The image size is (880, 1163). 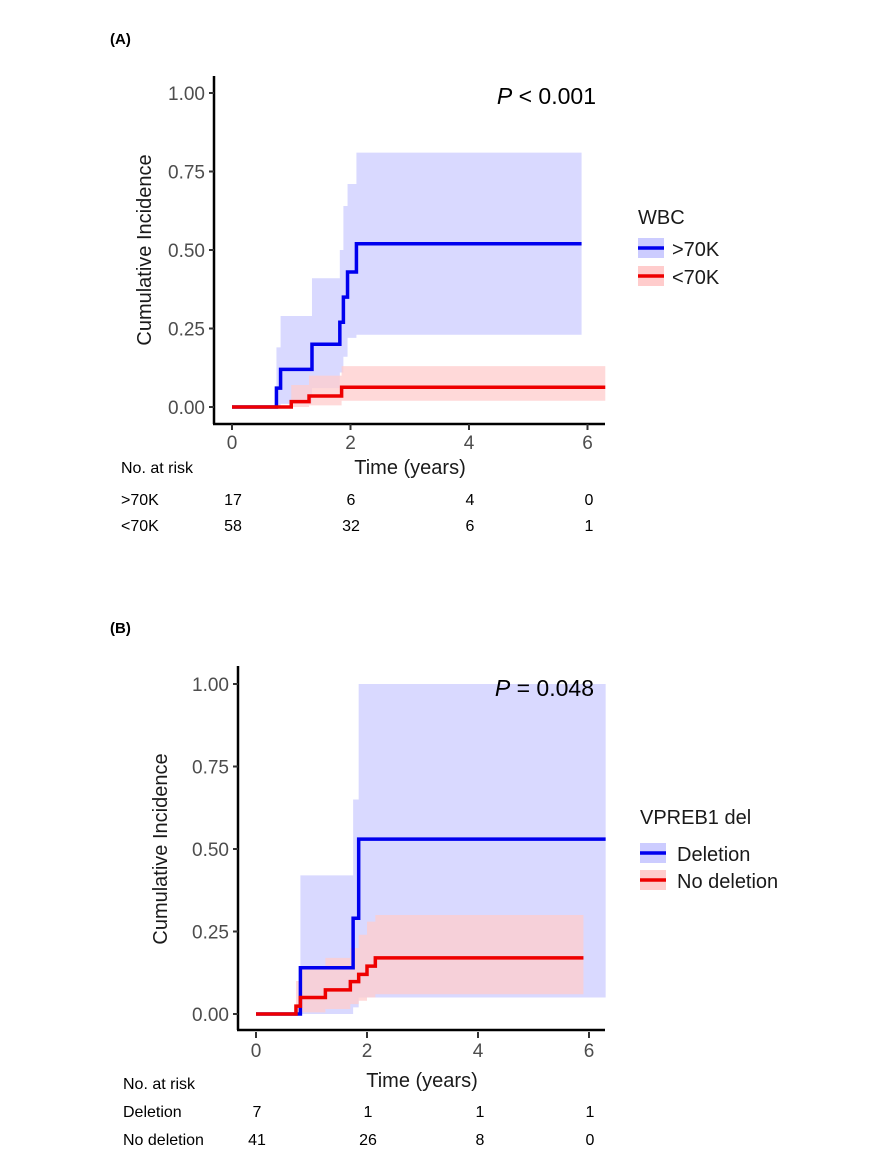 I want to click on p-value-annotation: P < 0.001, so click(x=546, y=96).